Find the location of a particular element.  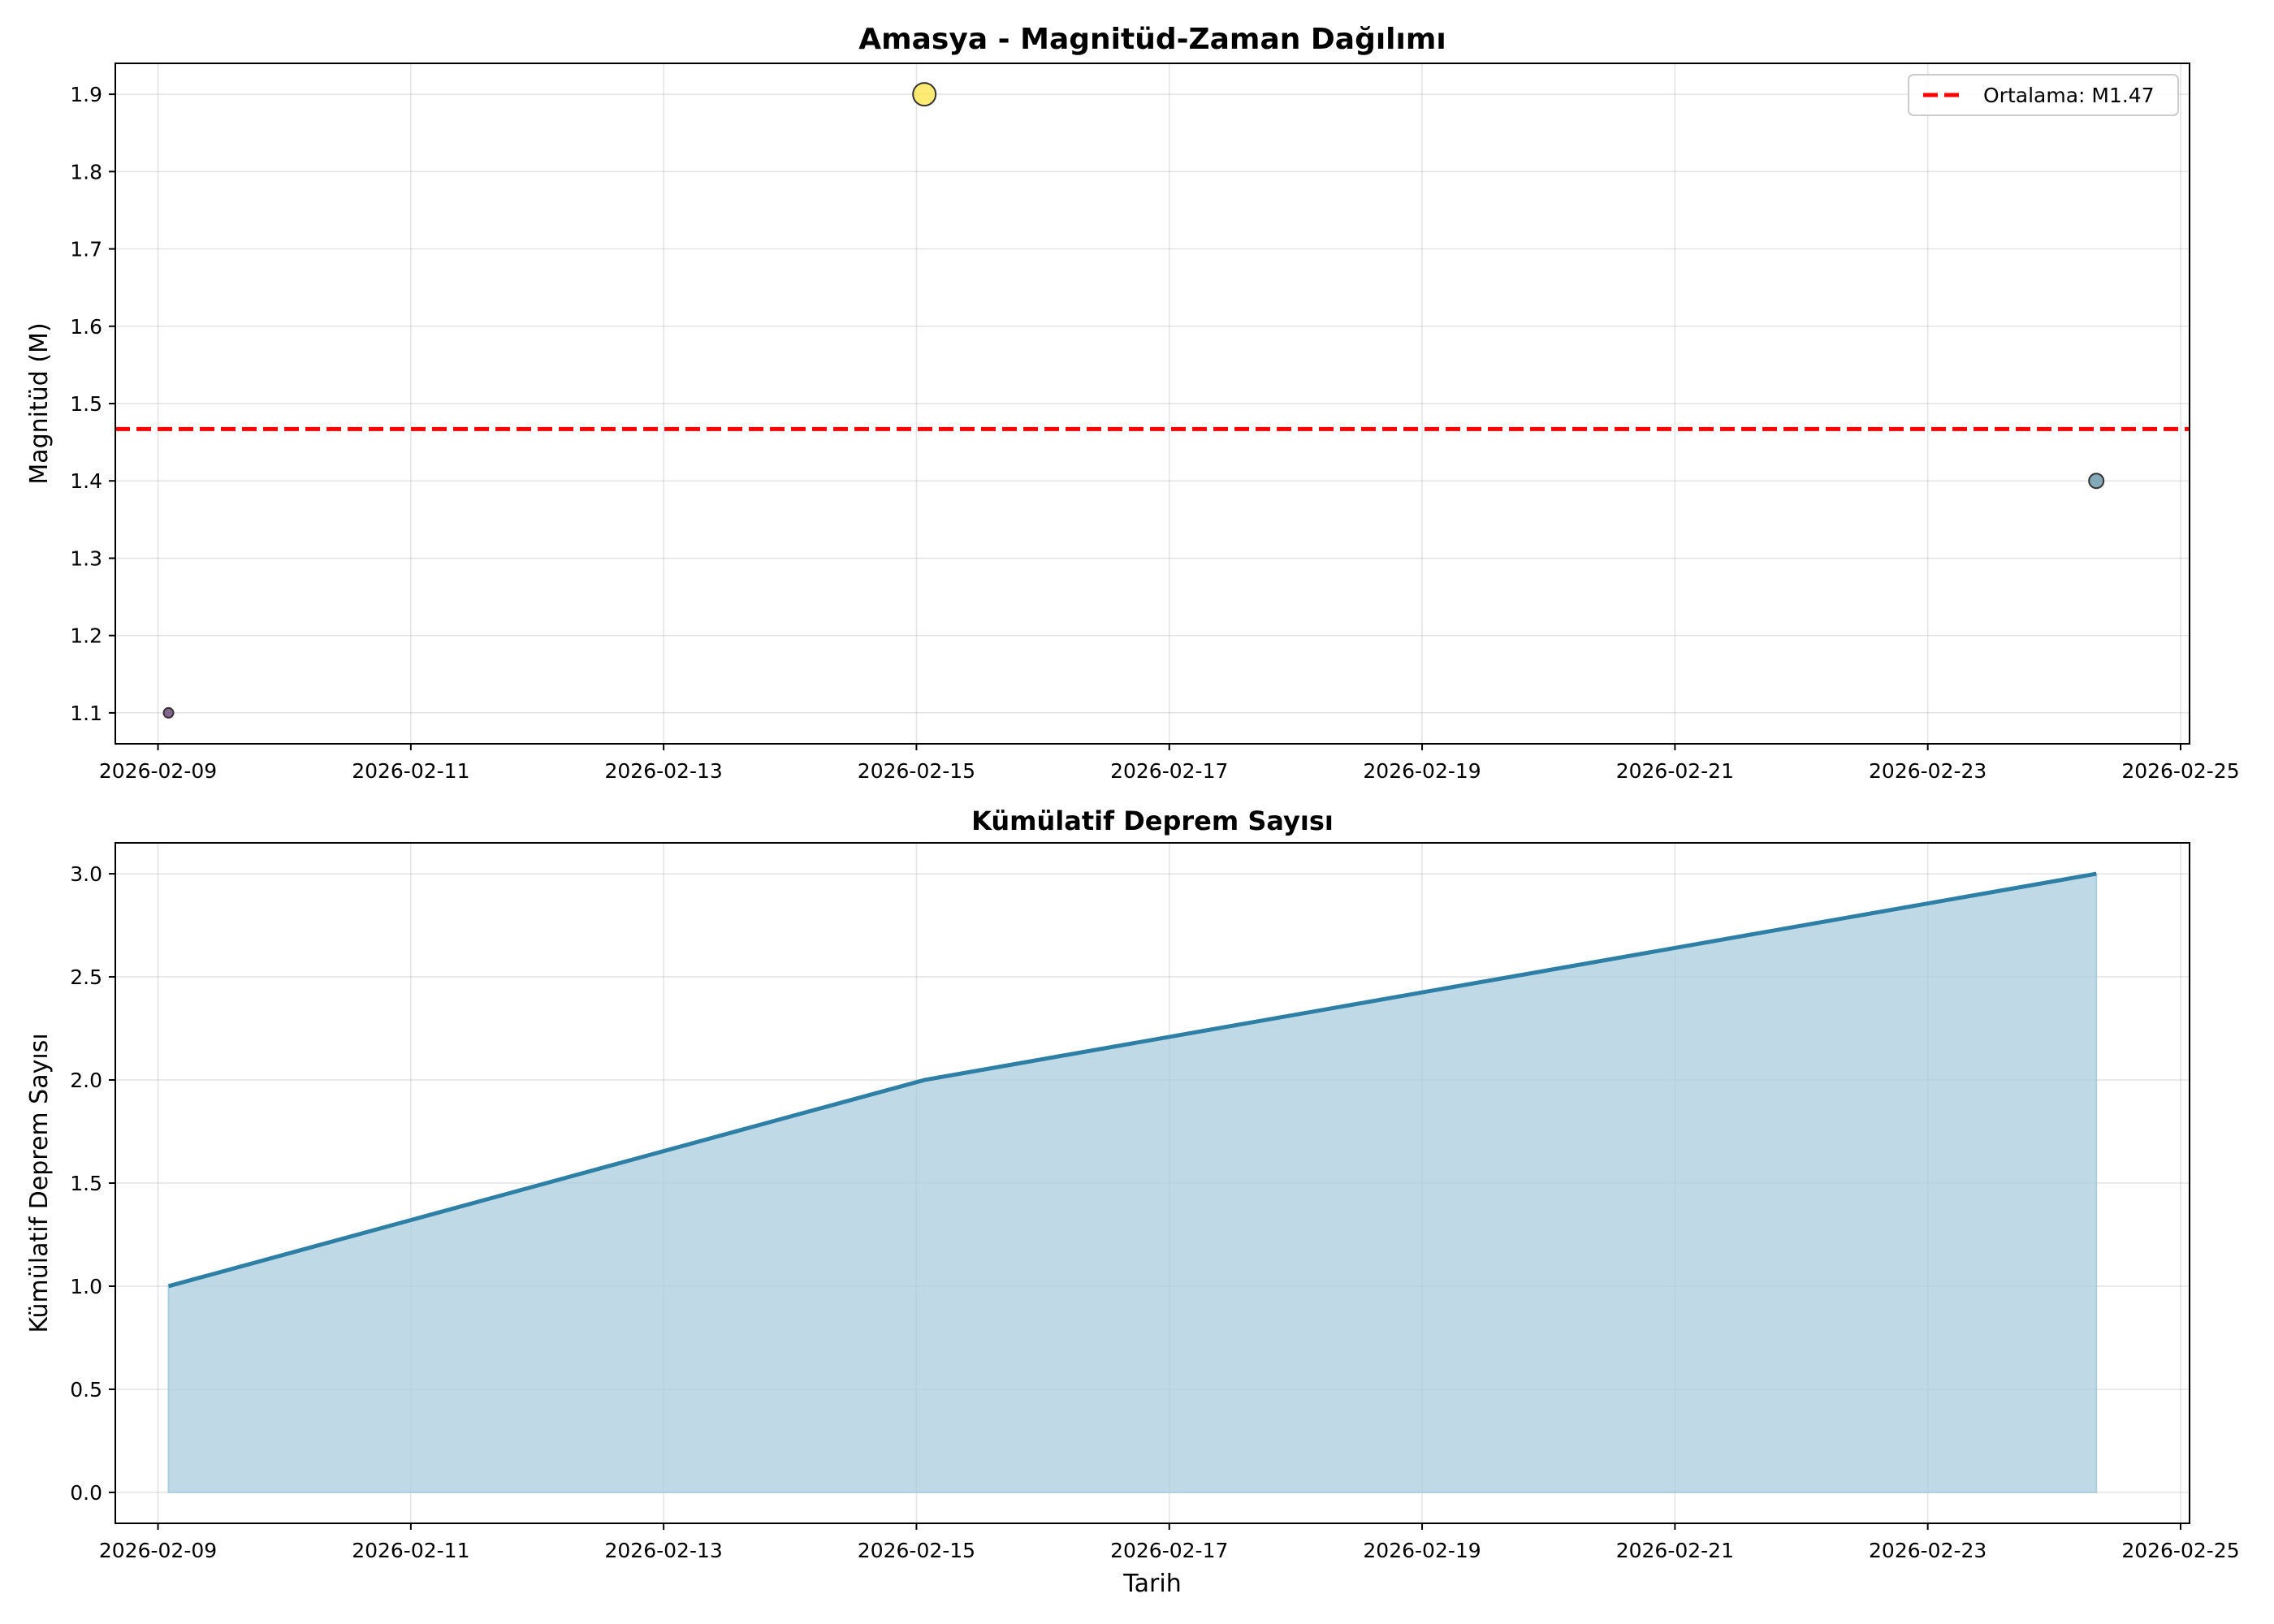

legend: Ortalama: M1.47 is located at coordinates (2043, 95).